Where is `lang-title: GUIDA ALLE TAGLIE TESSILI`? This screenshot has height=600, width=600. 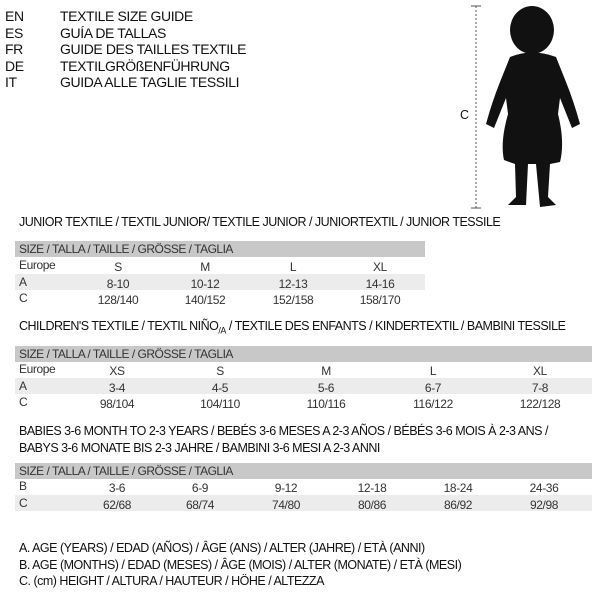 lang-title: GUIDA ALLE TAGLIE TESSILI is located at coordinates (150, 82).